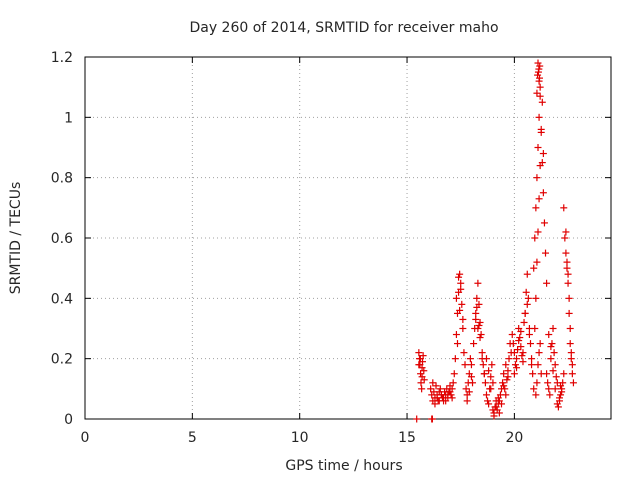 The width and height of the screenshot is (640, 480). What do you see at coordinates (68, 420) in the screenshot?
I see `y-tick-label: 0` at bounding box center [68, 420].